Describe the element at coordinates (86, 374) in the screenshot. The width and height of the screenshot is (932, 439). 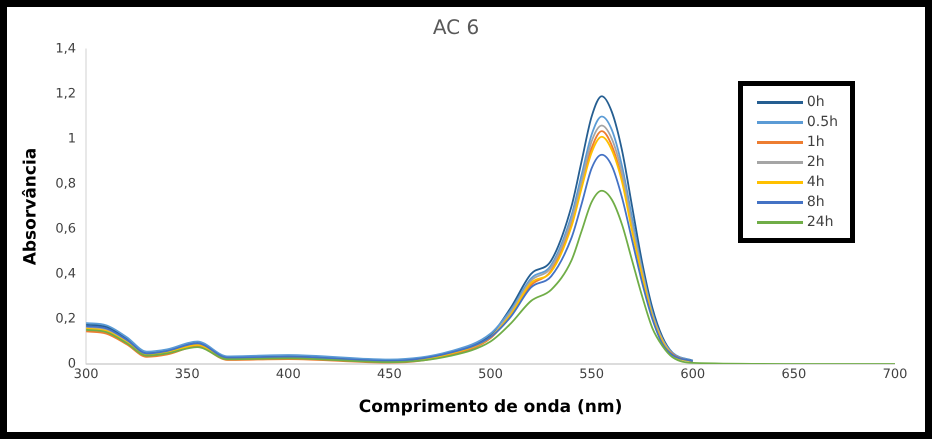
I see `x-tick-label: 300` at that location.